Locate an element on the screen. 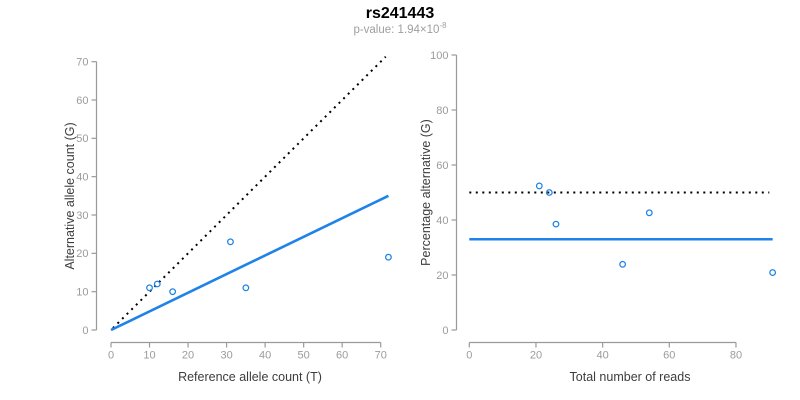 The height and width of the screenshot is (400, 800). y-axis-title: Alternative allele count (G) is located at coordinates (70, 195).